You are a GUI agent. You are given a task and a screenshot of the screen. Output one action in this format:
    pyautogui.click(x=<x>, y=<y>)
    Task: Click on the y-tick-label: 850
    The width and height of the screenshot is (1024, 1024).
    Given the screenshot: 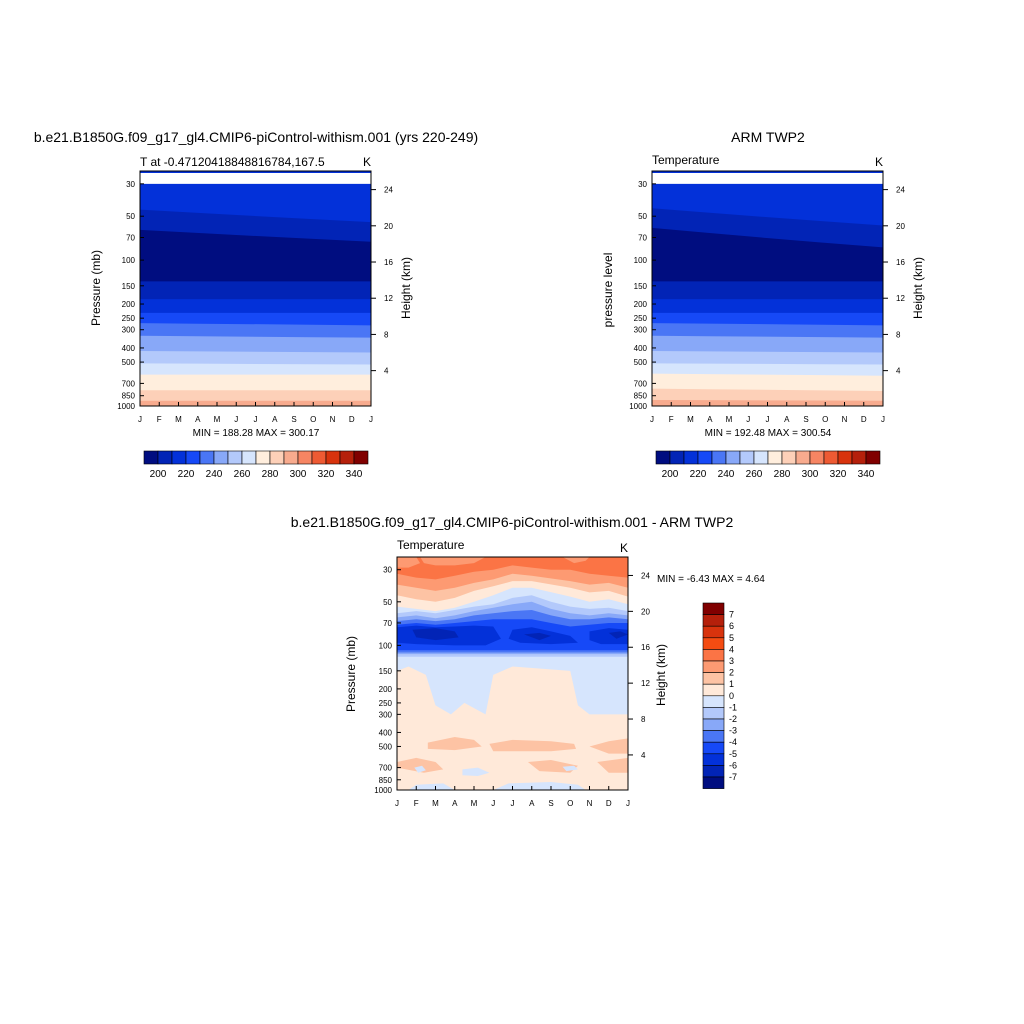 What is the action you would take?
    pyautogui.click(x=641, y=396)
    